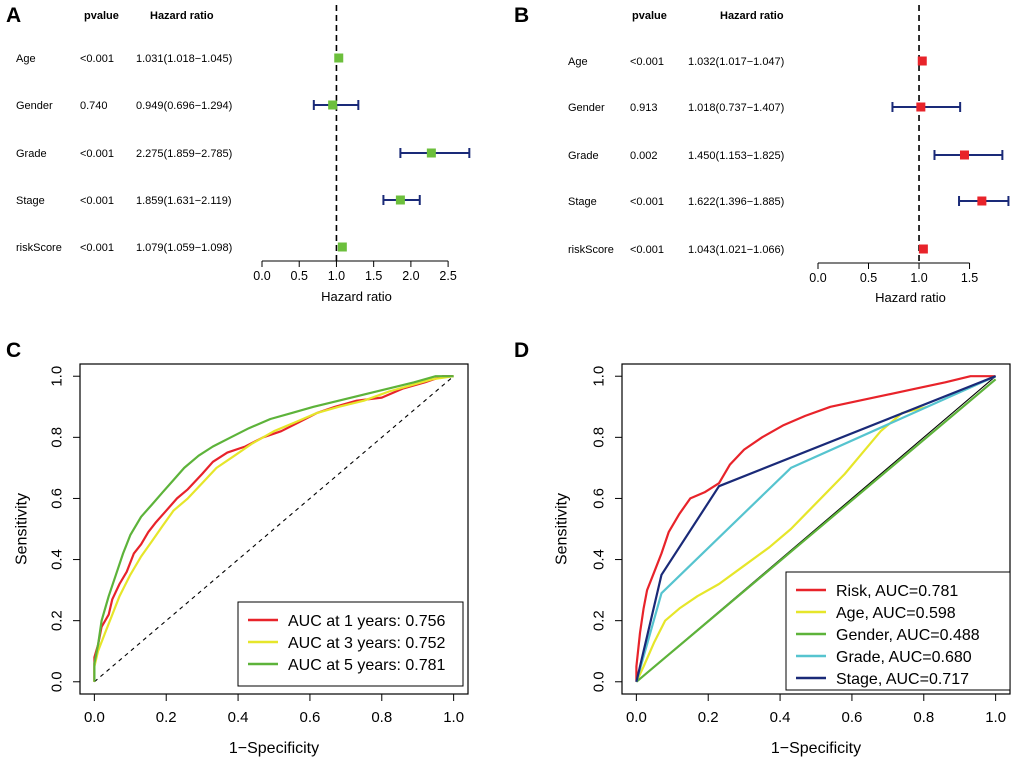  I want to click on panel-label-B: B, so click(521, 15).